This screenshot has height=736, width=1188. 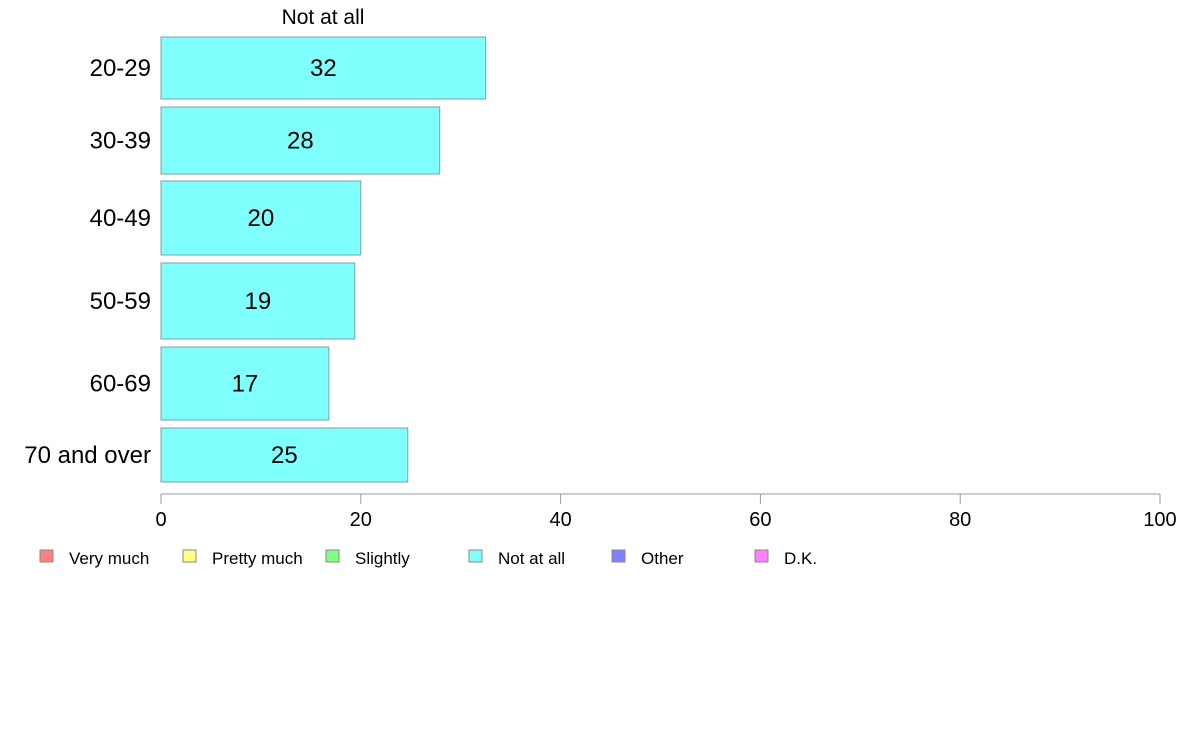 I want to click on bar-70-and-over, so click(x=284, y=455).